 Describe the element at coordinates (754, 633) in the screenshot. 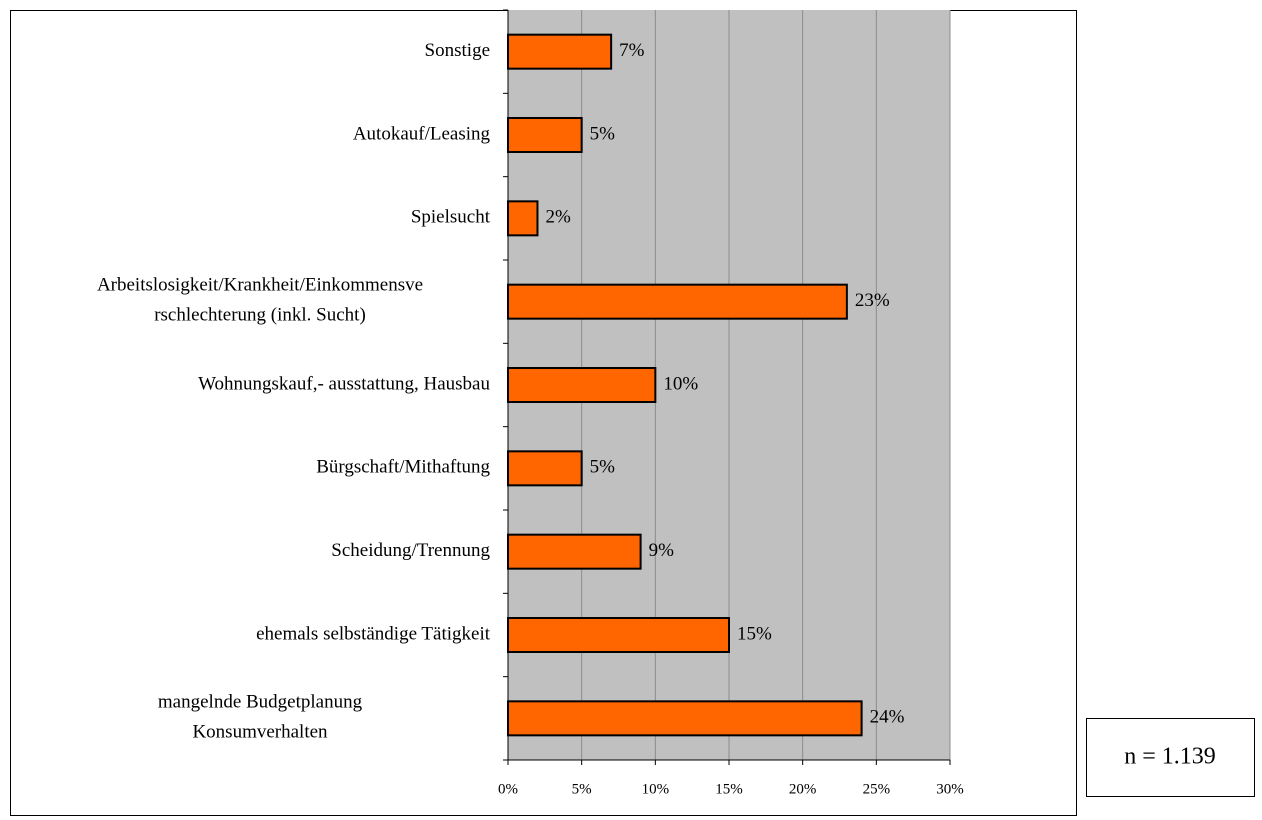

I see `value-label: 15%` at that location.